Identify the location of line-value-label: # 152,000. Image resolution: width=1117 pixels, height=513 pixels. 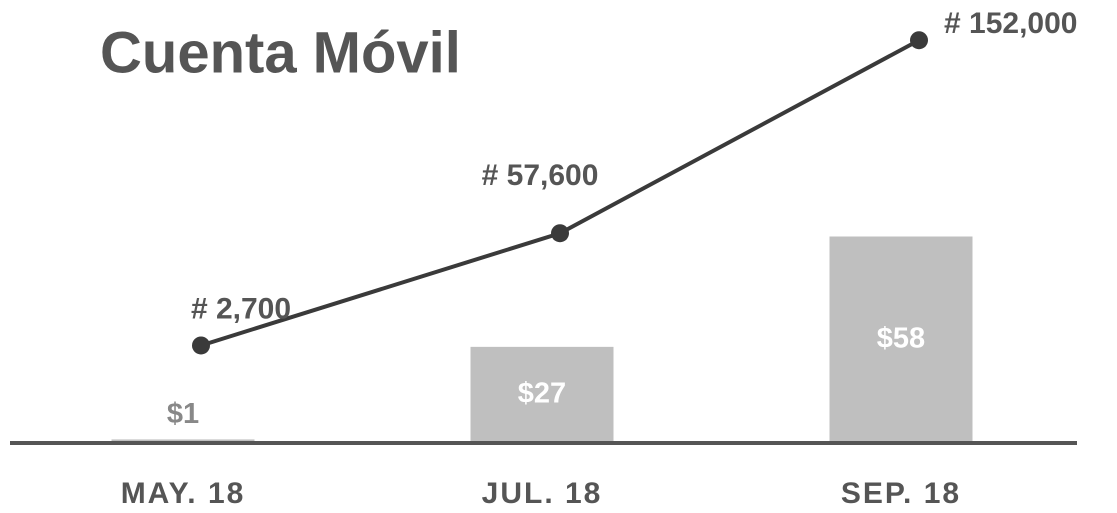
(1010, 23).